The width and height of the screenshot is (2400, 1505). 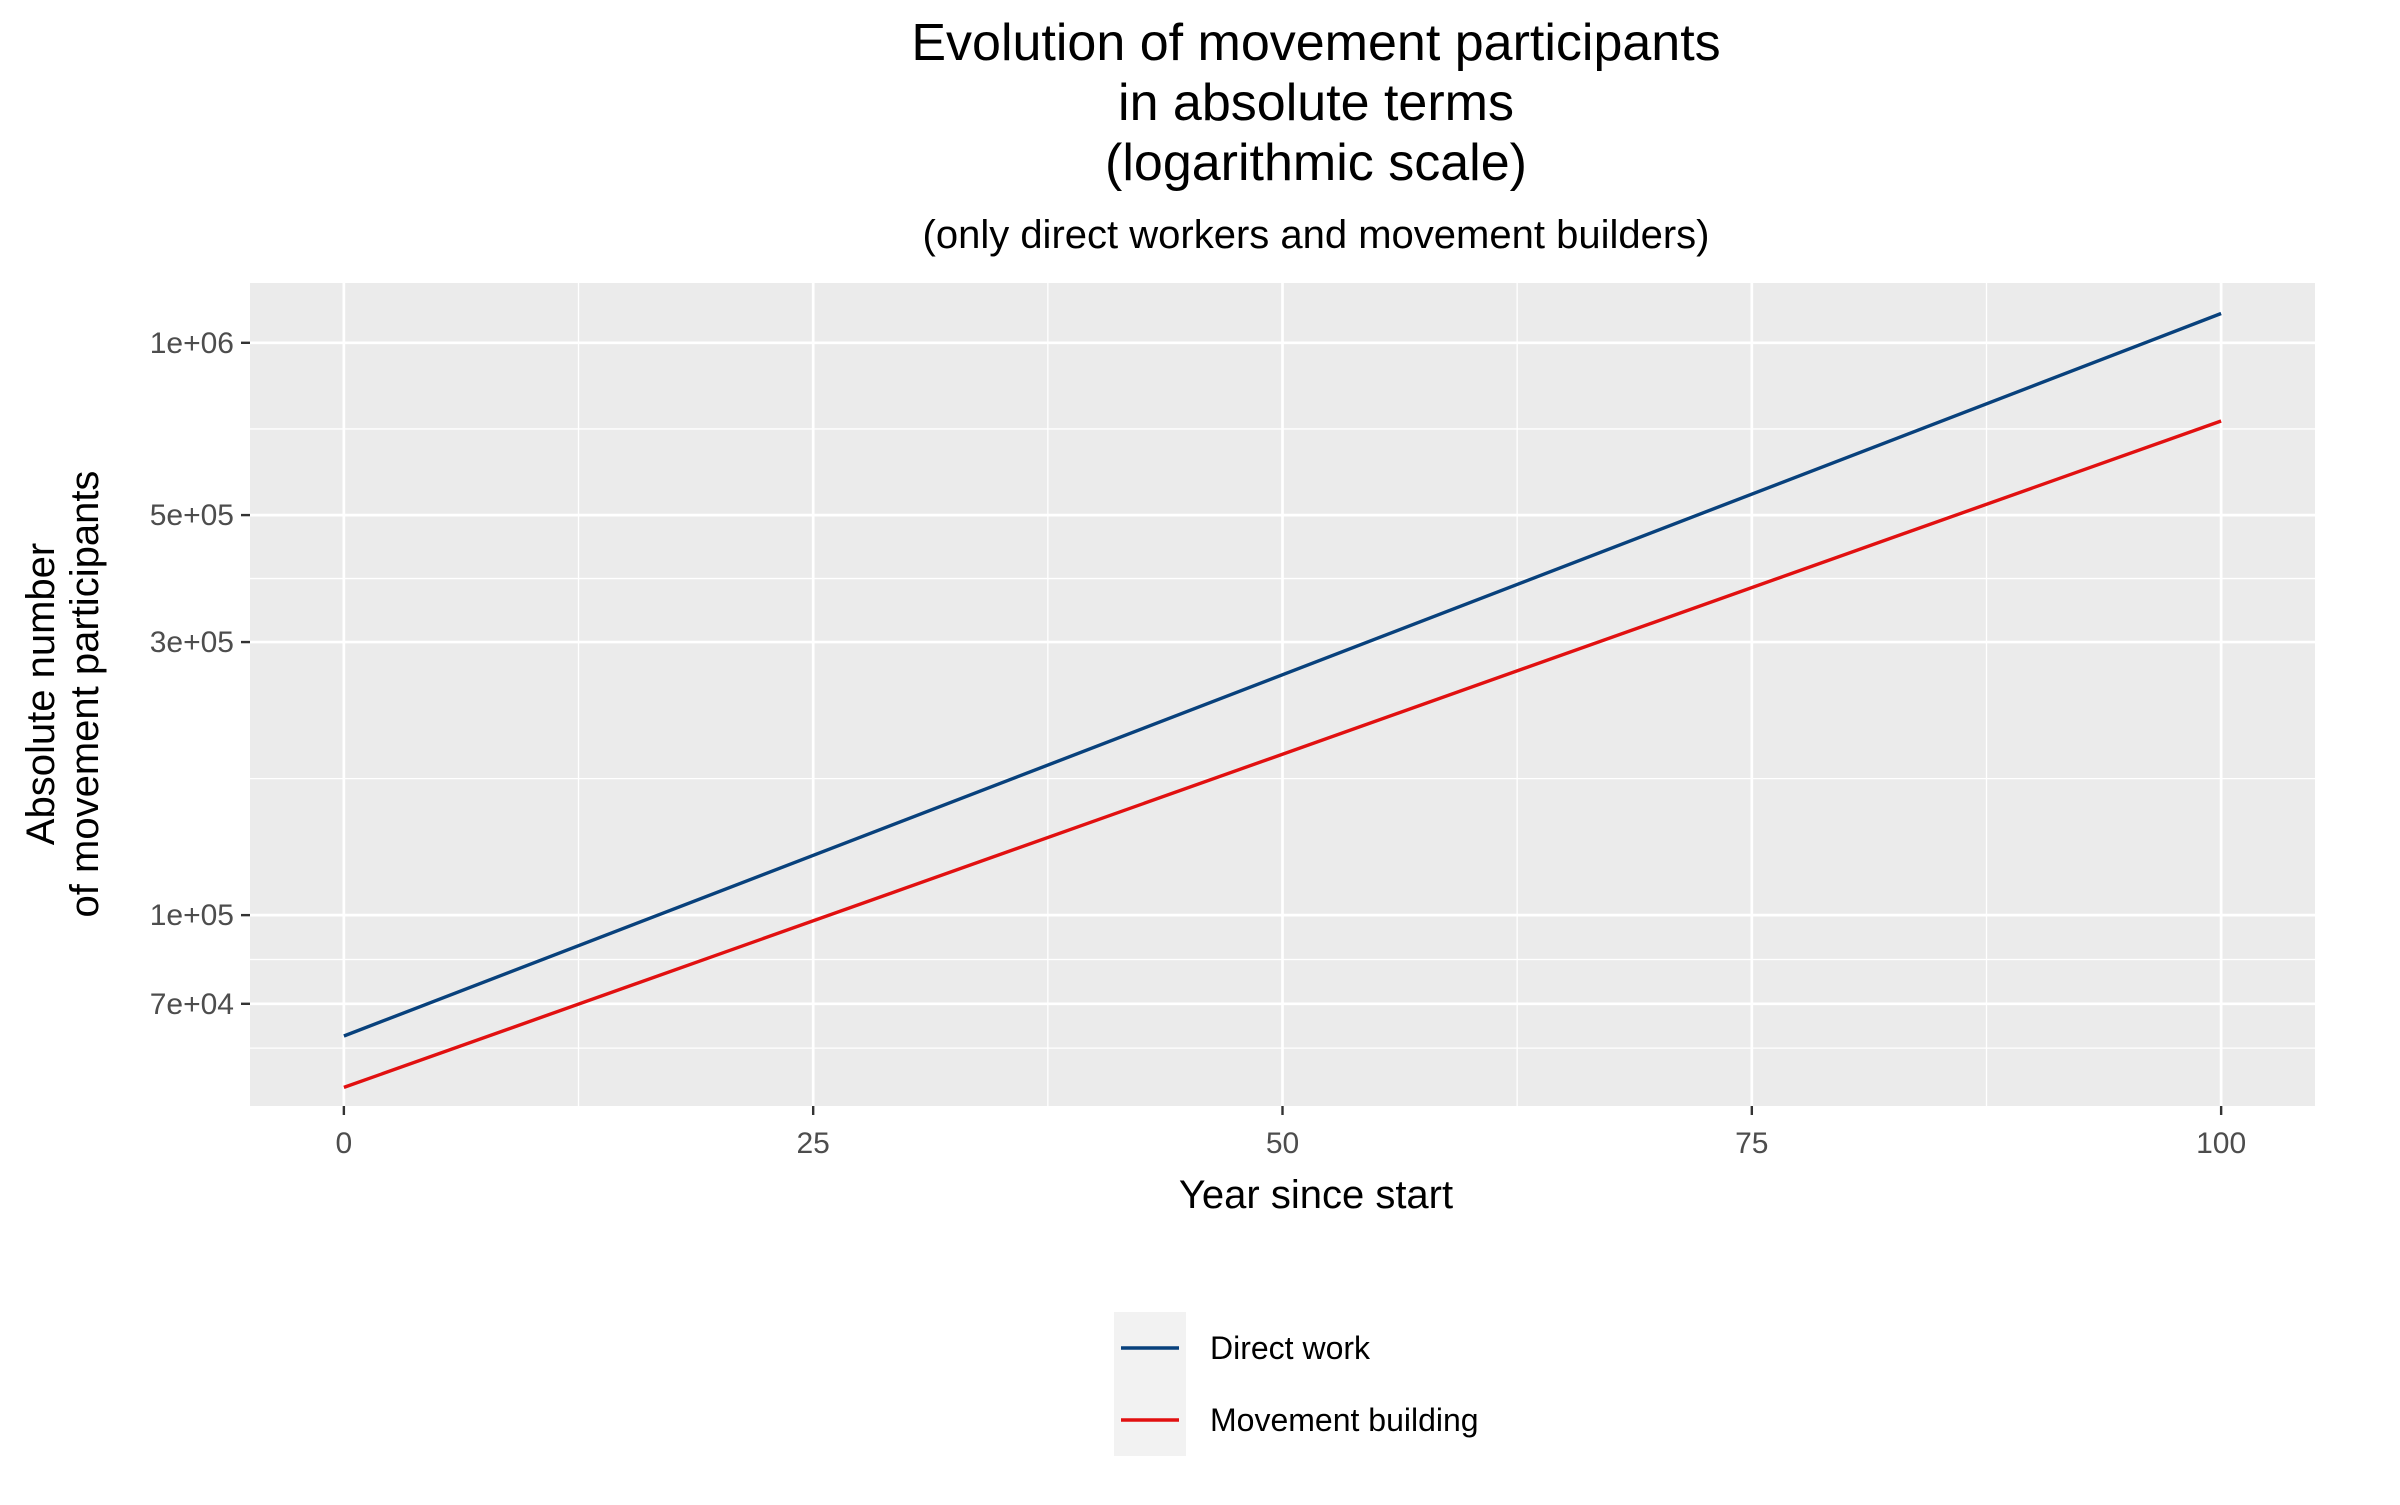 I want to click on y-tick-label: 3e+05, so click(x=192, y=642).